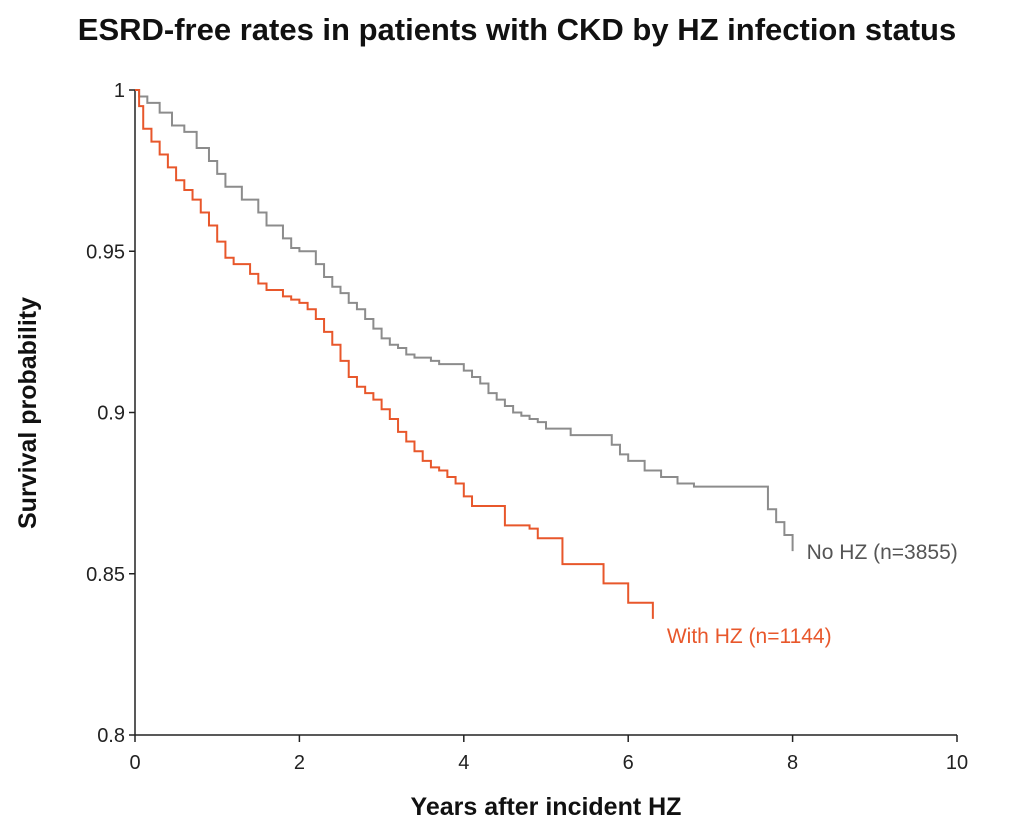 This screenshot has width=1034, height=833. Describe the element at coordinates (105, 252) in the screenshot. I see `y-tick-label: 0.95` at that location.